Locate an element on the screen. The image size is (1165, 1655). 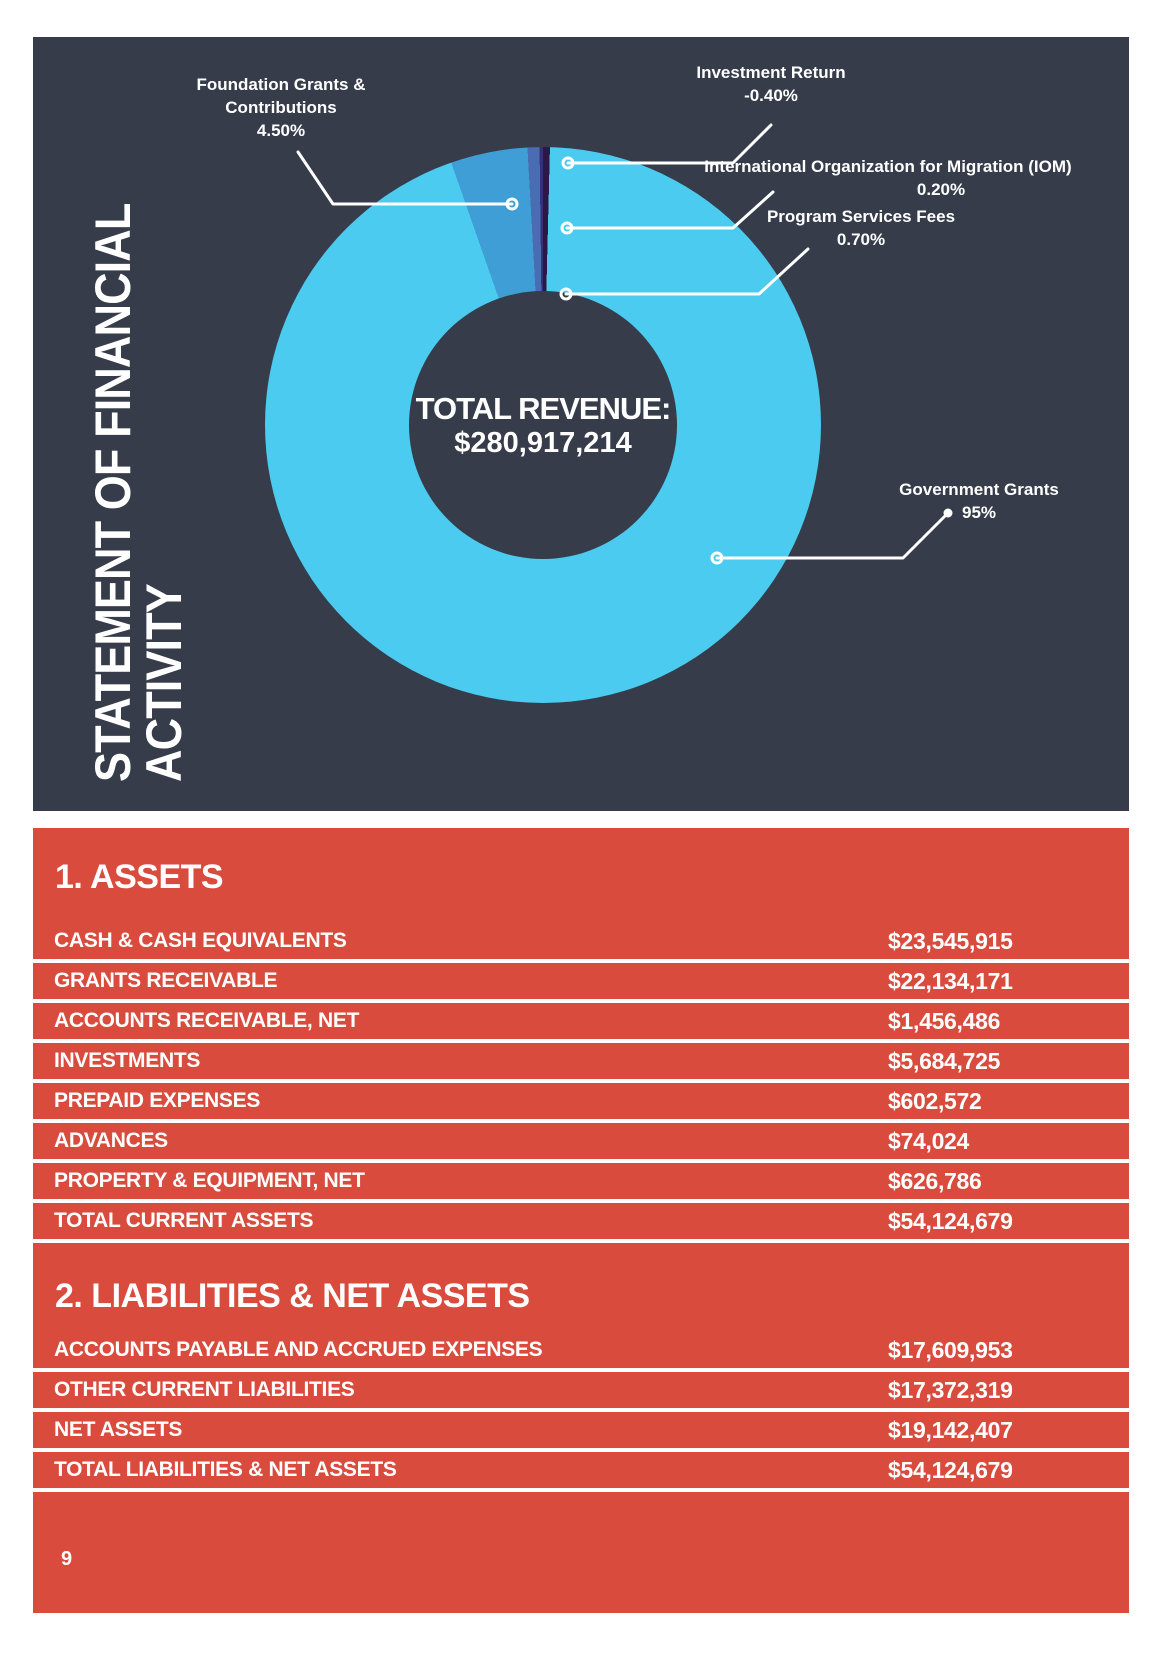
table-row: ACCOUNTS RECEIVABLE, NET $1,456,486 is located at coordinates (581, 1023).